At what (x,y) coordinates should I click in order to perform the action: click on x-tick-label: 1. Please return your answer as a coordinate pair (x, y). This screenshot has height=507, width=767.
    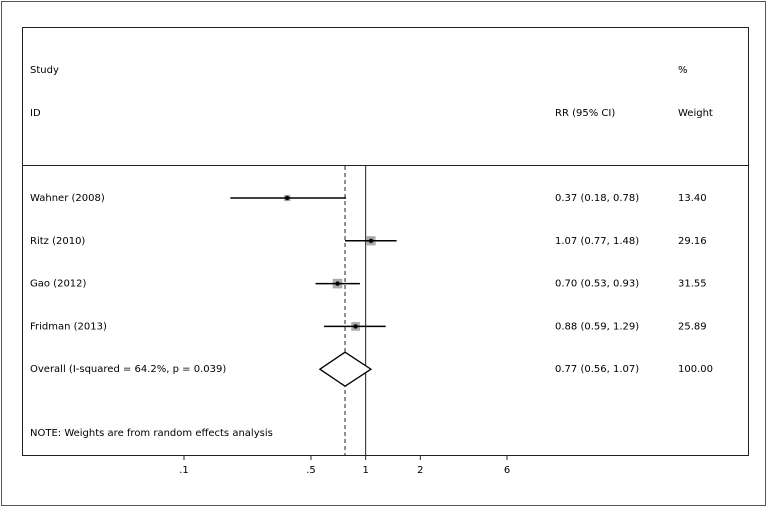
    Looking at the image, I should click on (365, 470).